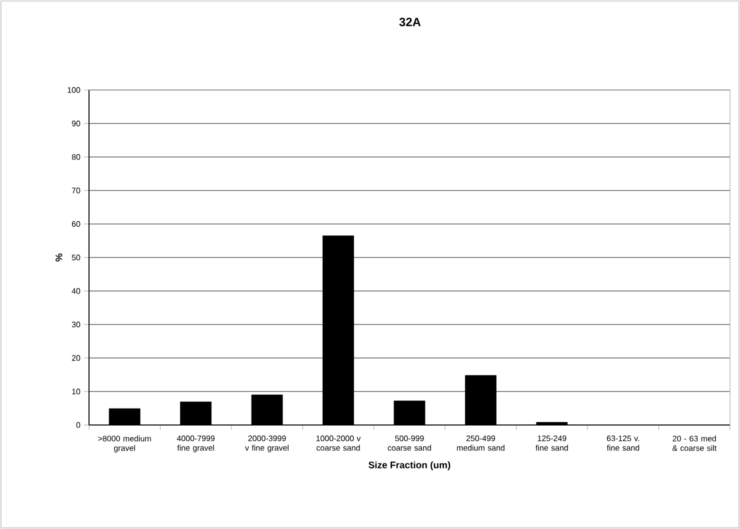  I want to click on x-tick-label: >8000 medium gravel, so click(124, 444).